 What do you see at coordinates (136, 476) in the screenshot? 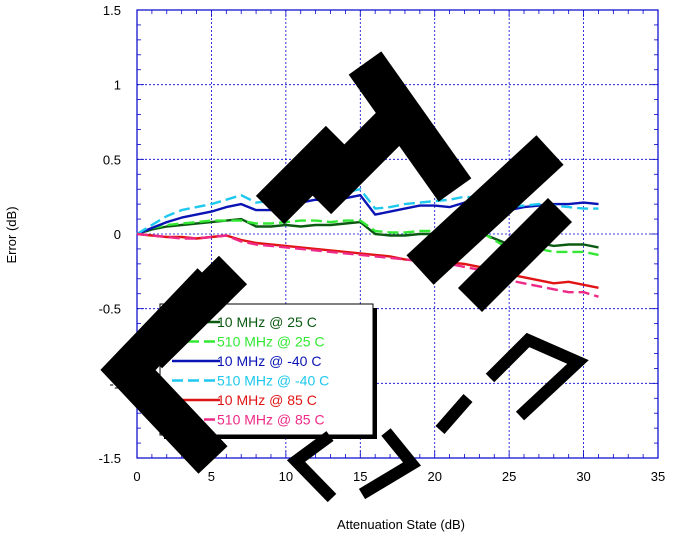
I see `x-tick-label: 0` at bounding box center [136, 476].